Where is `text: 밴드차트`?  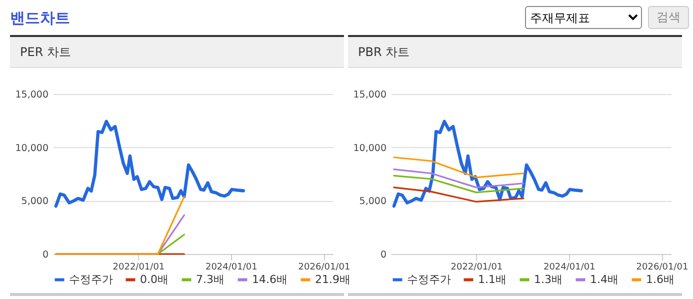 text: 밴드차트 is located at coordinates (40, 18).